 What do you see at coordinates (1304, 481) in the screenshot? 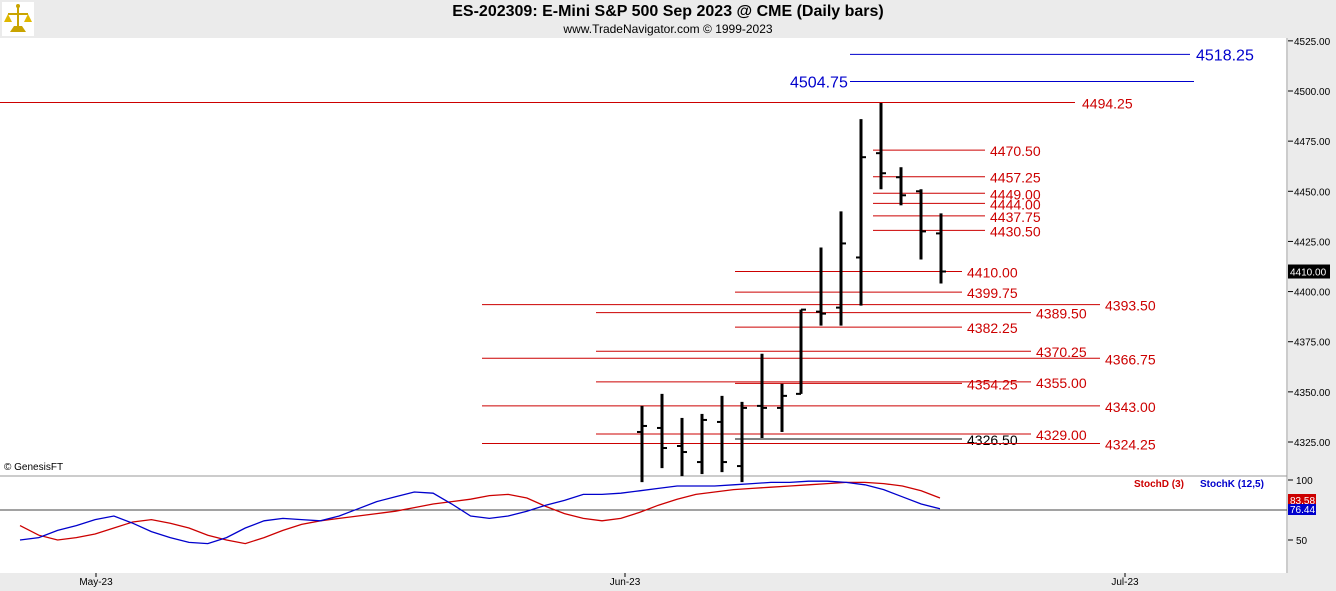
I see `stoch-tick-label: 100` at bounding box center [1304, 481].